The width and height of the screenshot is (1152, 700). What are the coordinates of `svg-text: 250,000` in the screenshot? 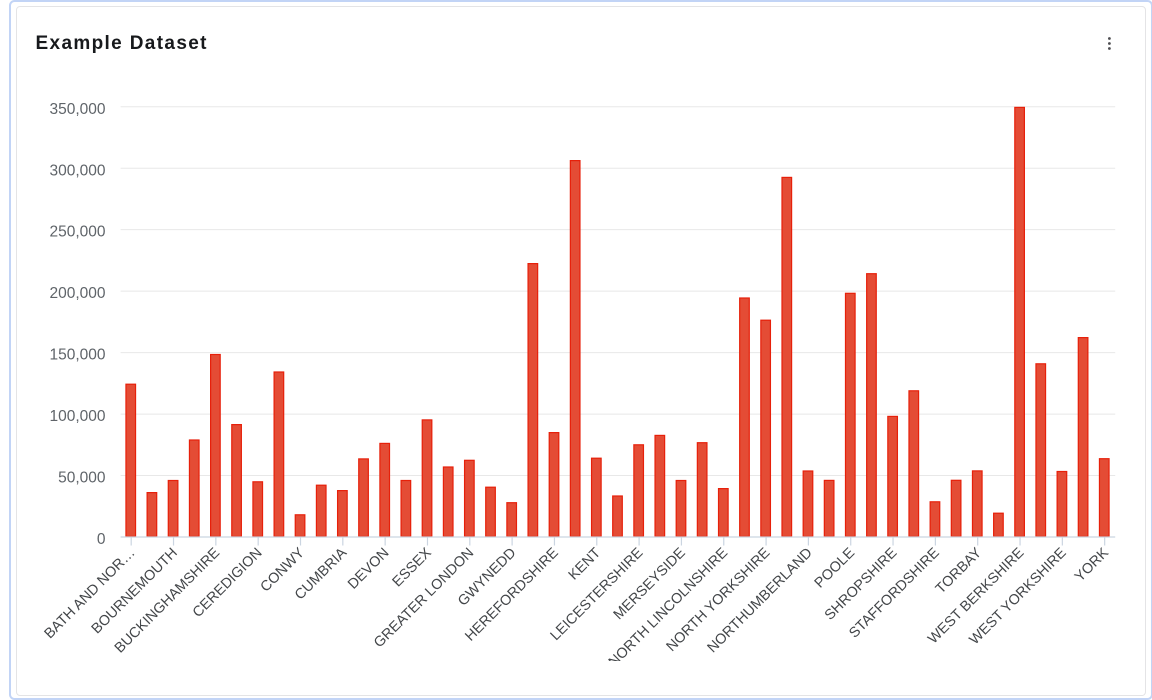 It's located at (77, 232).